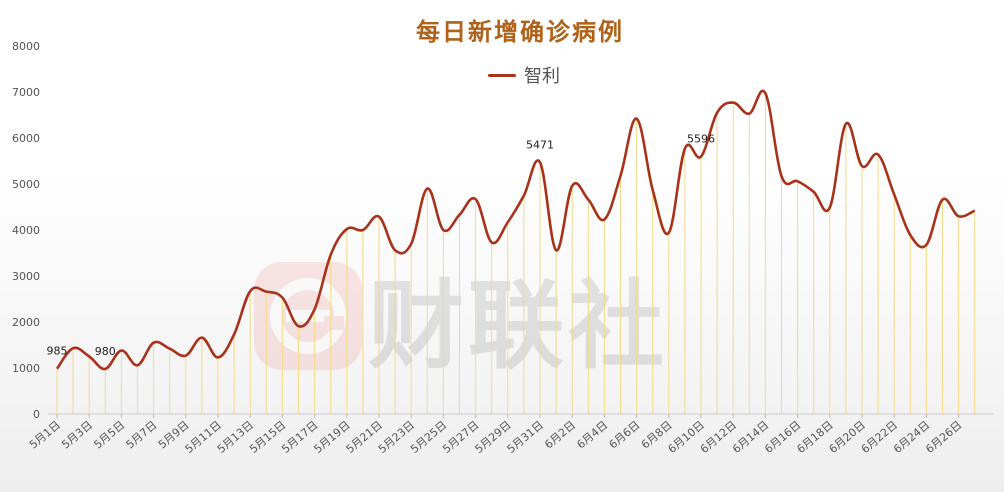 The width and height of the screenshot is (1004, 492). Describe the element at coordinates (45, 434) in the screenshot. I see `x-tick-label: 5月1日` at that location.